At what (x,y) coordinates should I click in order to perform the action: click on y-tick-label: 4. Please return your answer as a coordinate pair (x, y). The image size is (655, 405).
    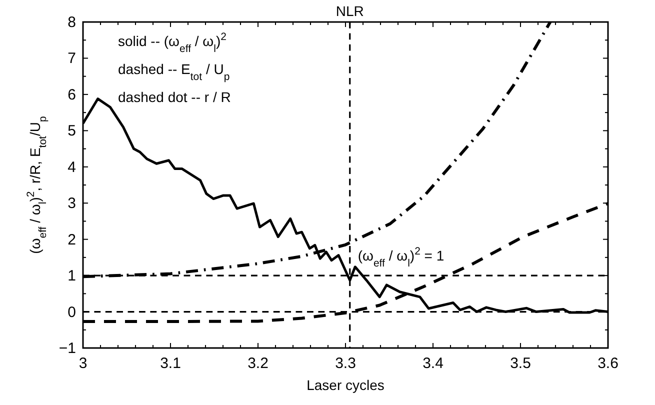
    Looking at the image, I should click on (72, 167).